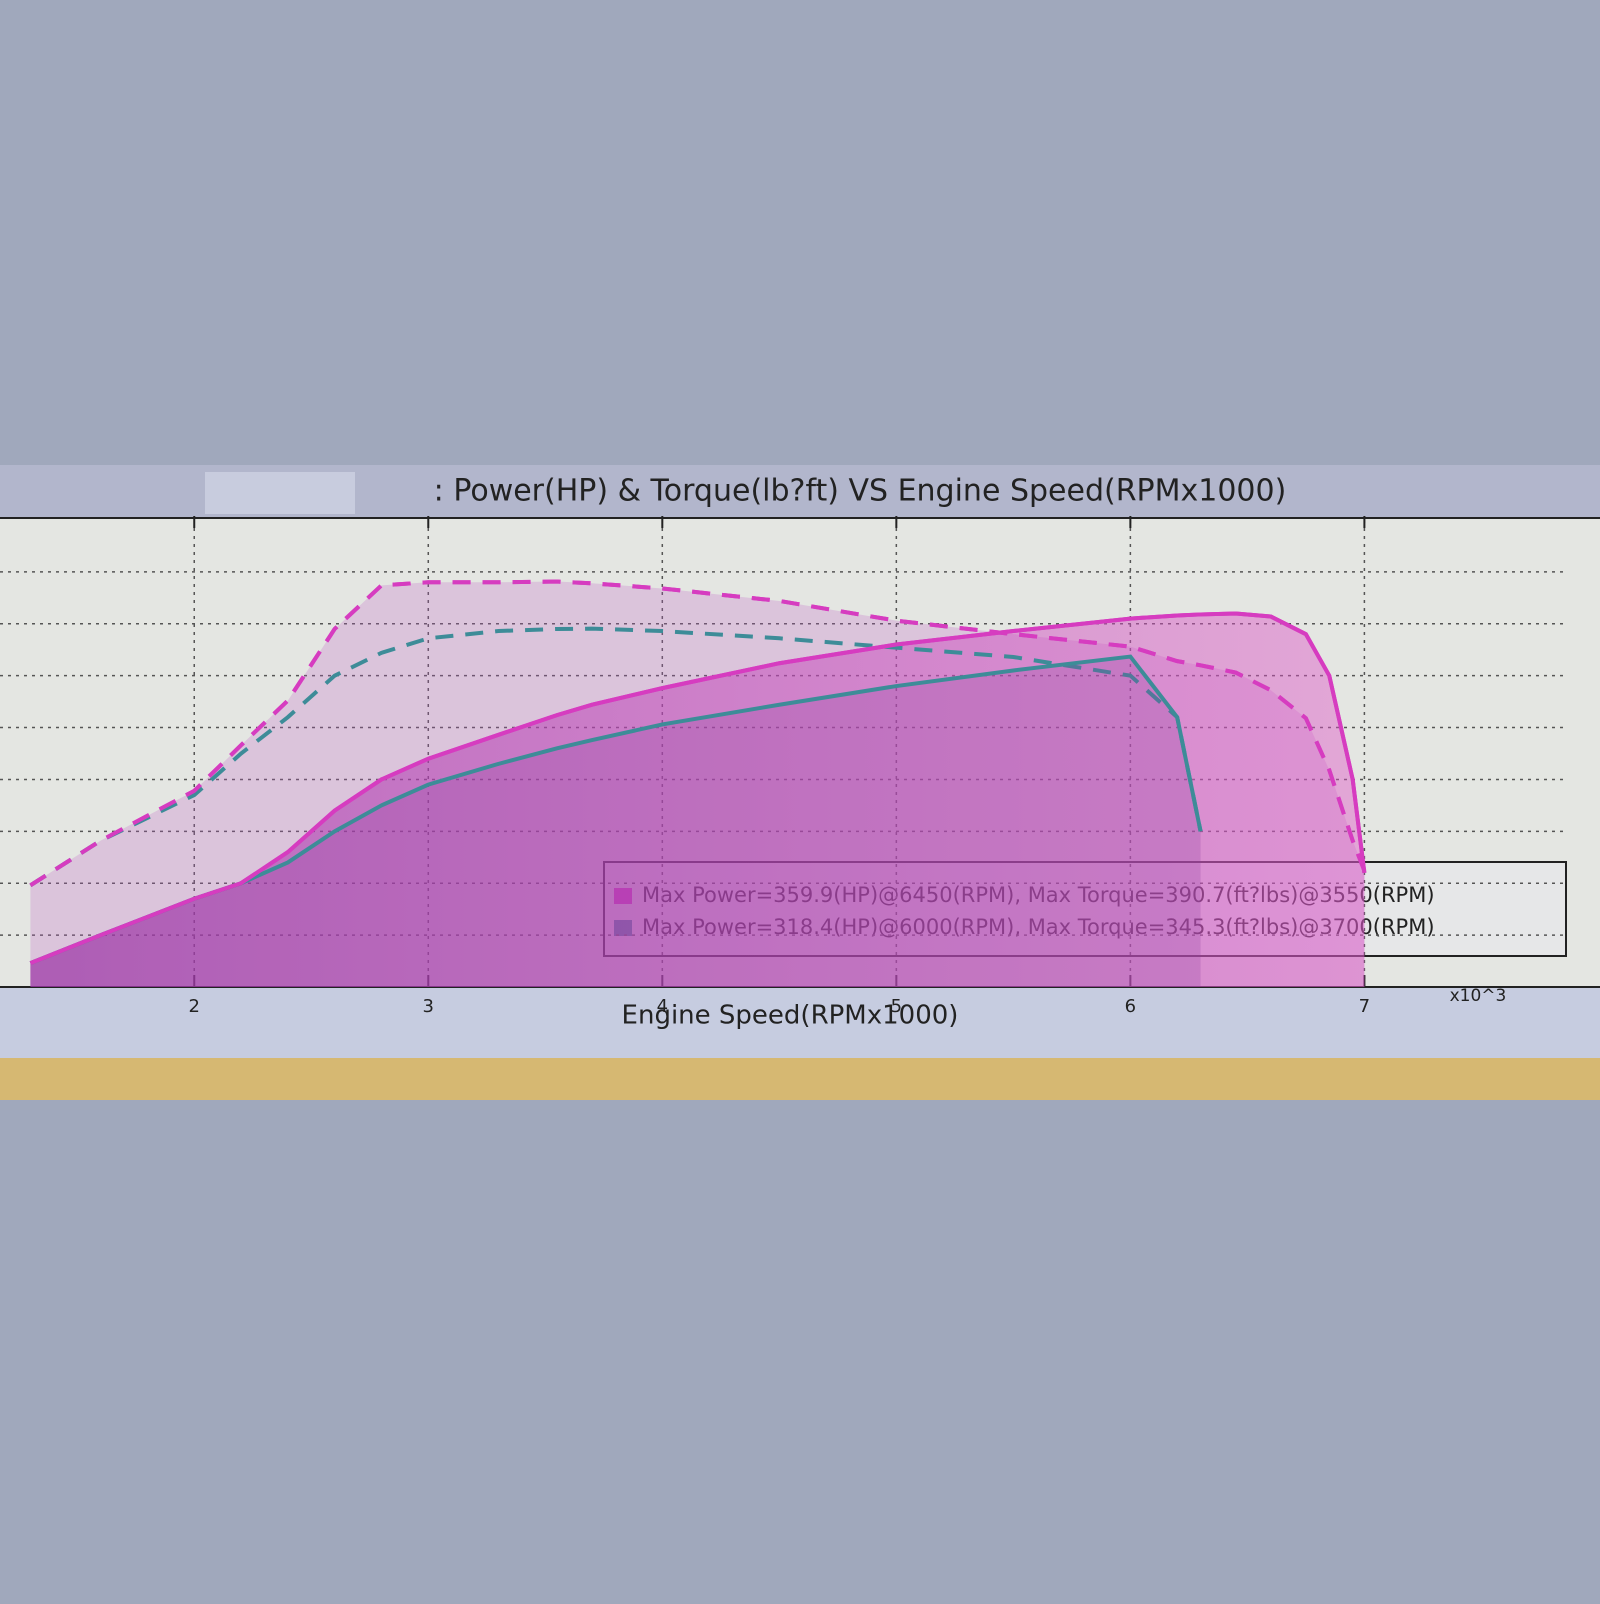  I want to click on bottom-strip, so click(800, 1079).